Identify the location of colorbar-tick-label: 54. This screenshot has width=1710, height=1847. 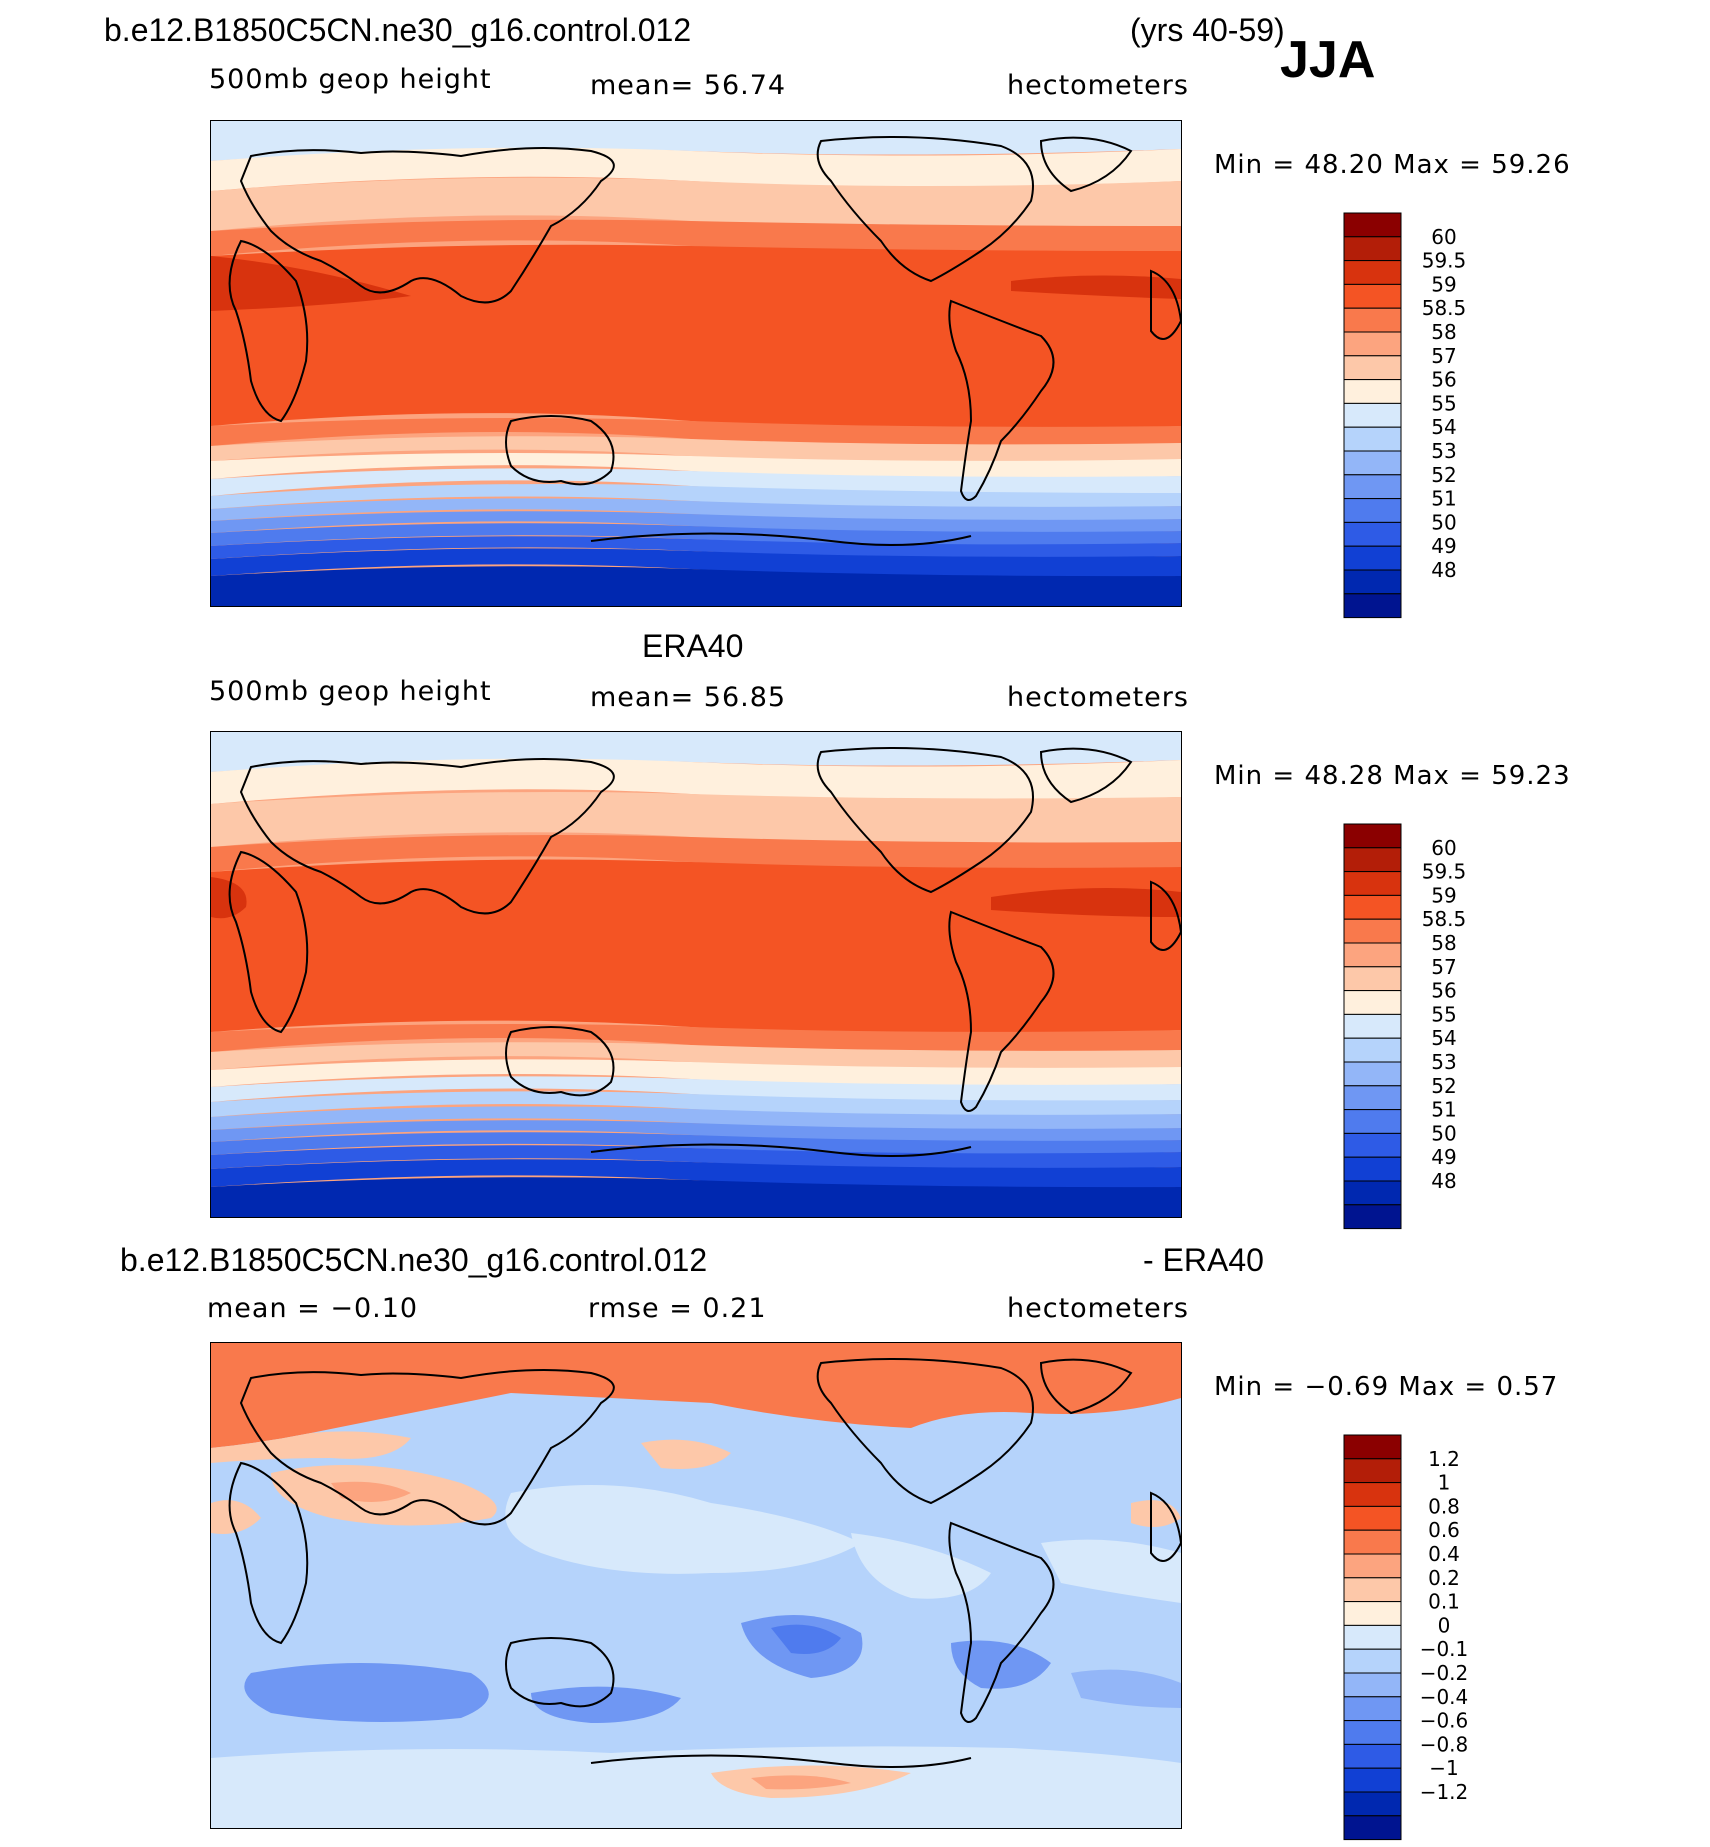
(1443, 1038).